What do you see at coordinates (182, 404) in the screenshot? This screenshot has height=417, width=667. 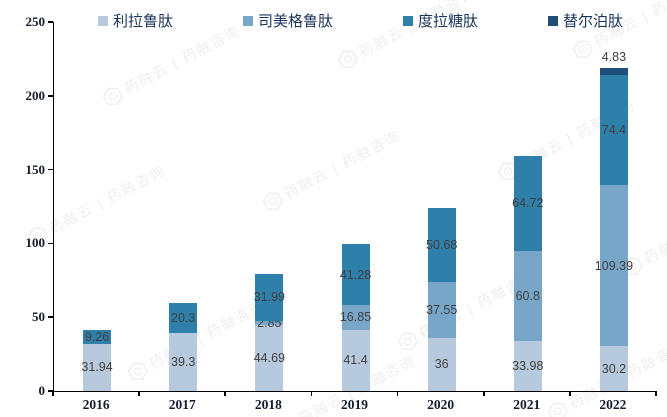 I see `x-axis-category-label: 2017` at bounding box center [182, 404].